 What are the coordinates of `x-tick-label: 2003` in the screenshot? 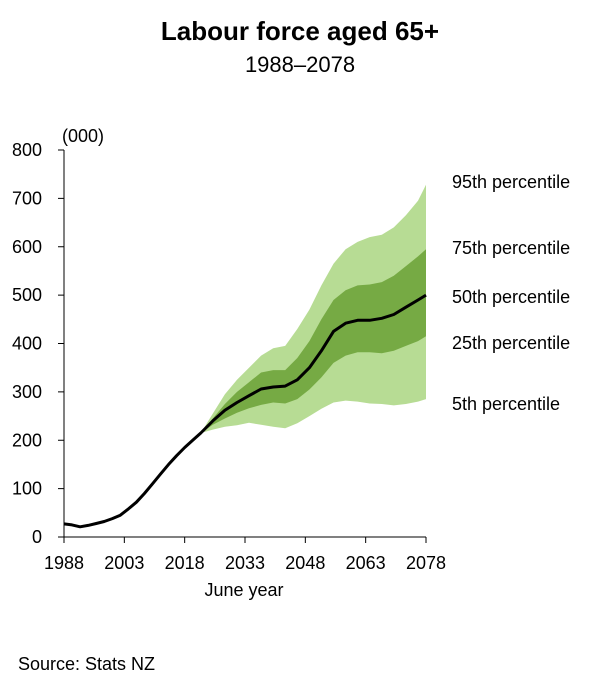 It's located at (124, 563).